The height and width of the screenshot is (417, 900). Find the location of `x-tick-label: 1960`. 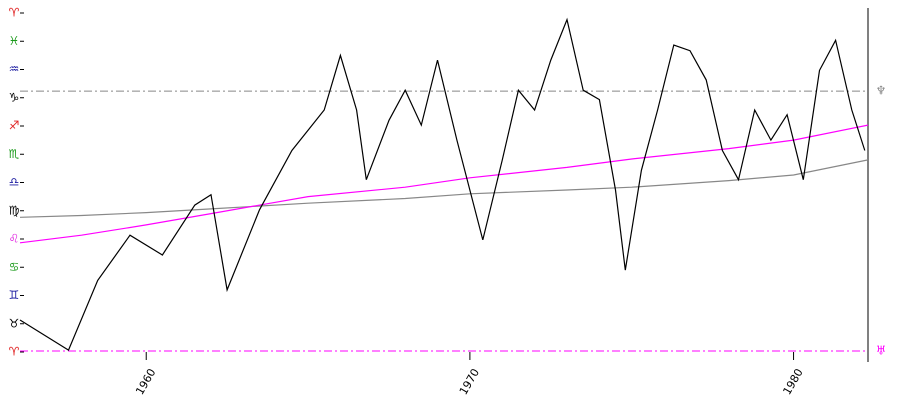

x-tick-label: 1960 is located at coordinates (145, 381).